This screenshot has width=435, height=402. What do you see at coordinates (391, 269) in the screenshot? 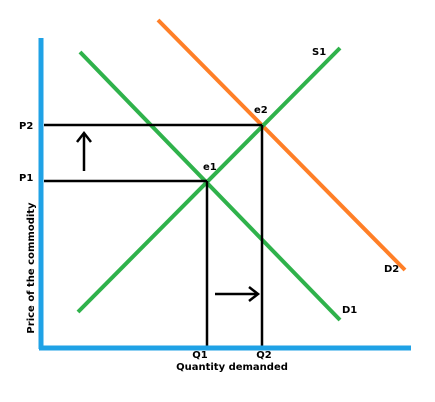
I see `demand-d2-label: D2` at bounding box center [391, 269].